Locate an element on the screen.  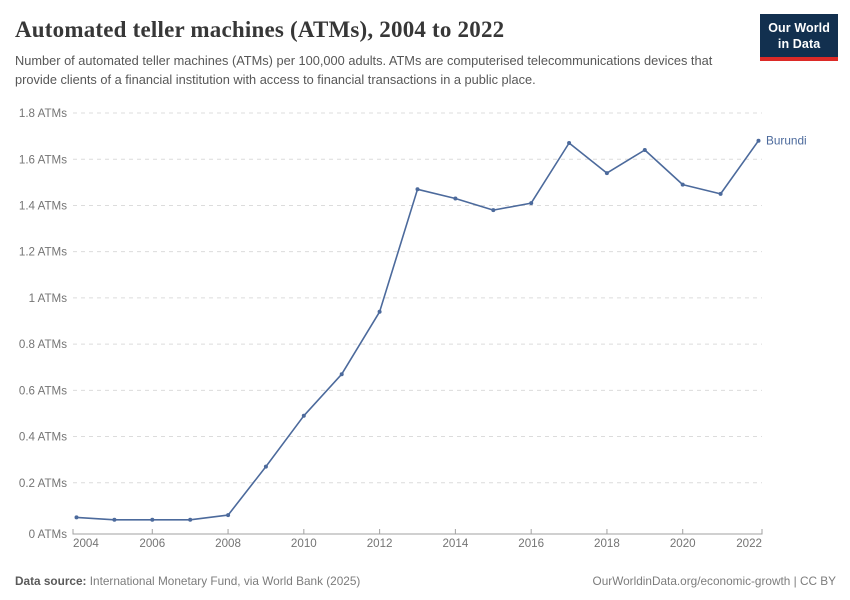
owid-logo: Our World in Data is located at coordinates (799, 37).